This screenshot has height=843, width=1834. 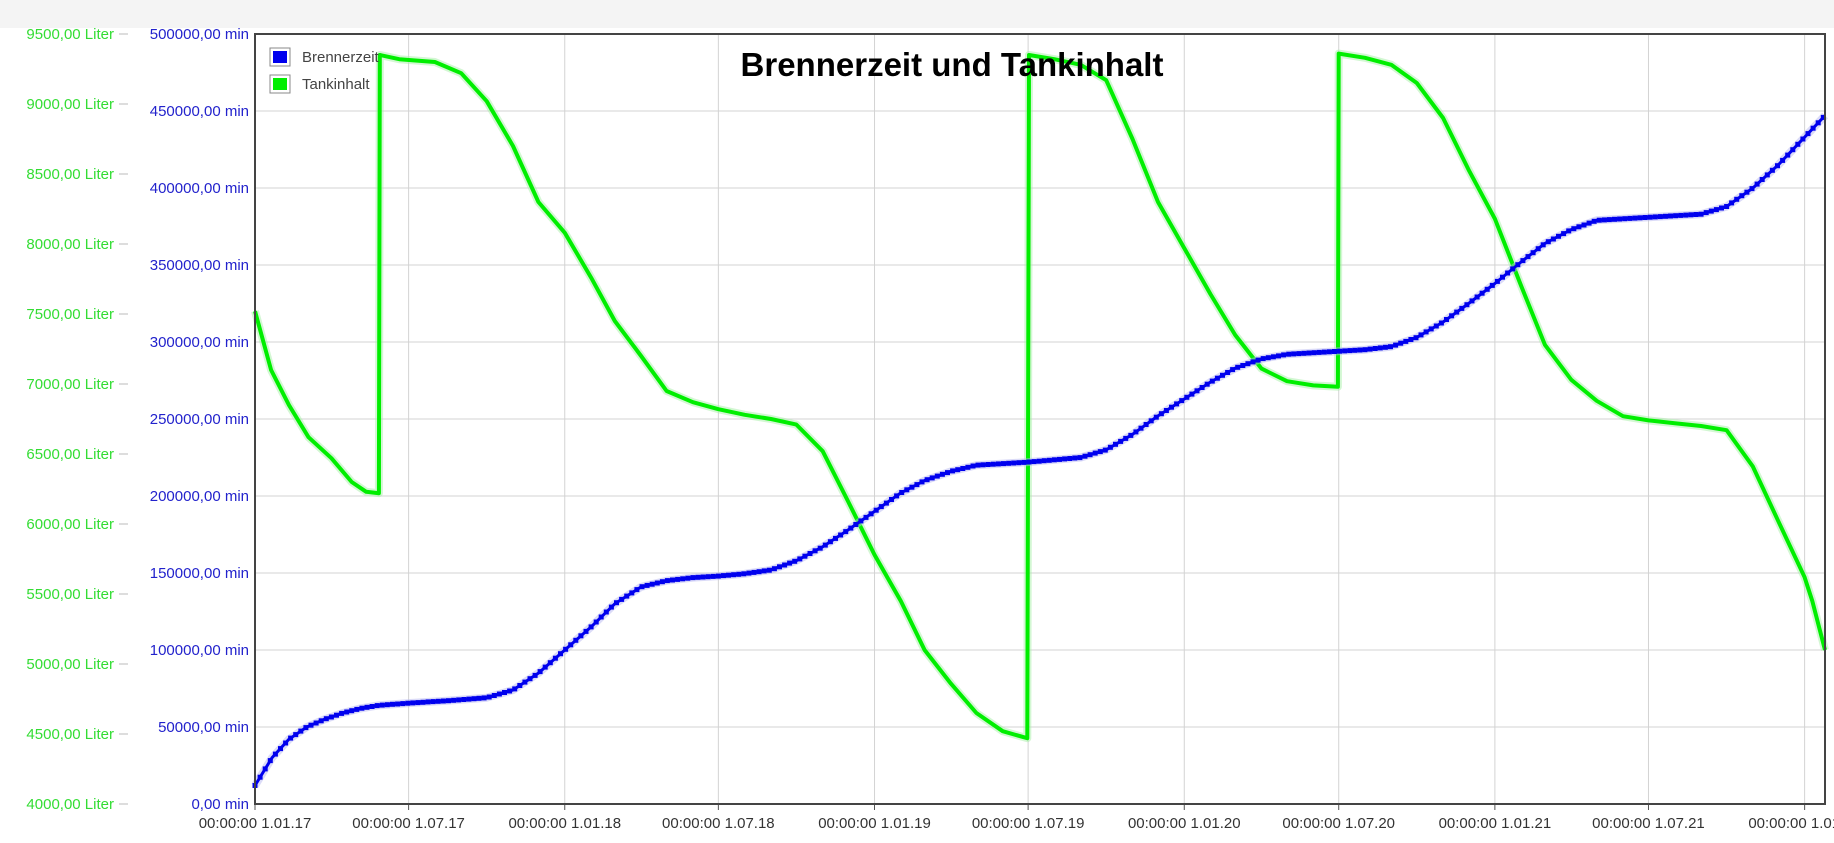 I want to click on y-tick-label-tankinhalt: 5500,00 Liter, so click(x=70, y=594).